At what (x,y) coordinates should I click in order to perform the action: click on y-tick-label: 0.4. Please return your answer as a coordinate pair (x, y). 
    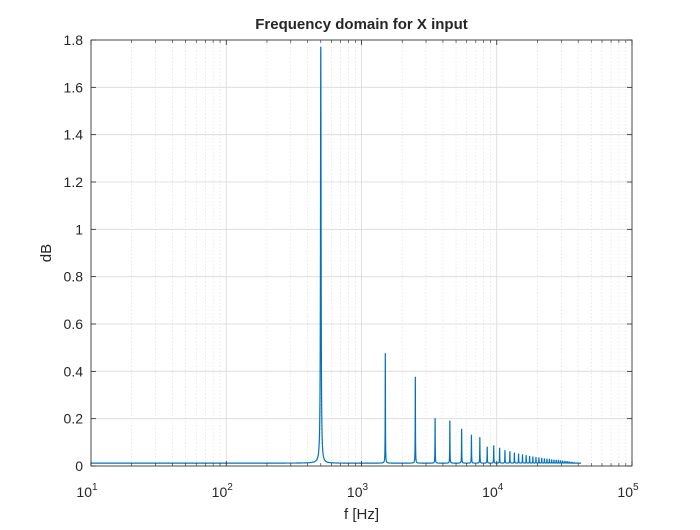
    Looking at the image, I should click on (74, 371).